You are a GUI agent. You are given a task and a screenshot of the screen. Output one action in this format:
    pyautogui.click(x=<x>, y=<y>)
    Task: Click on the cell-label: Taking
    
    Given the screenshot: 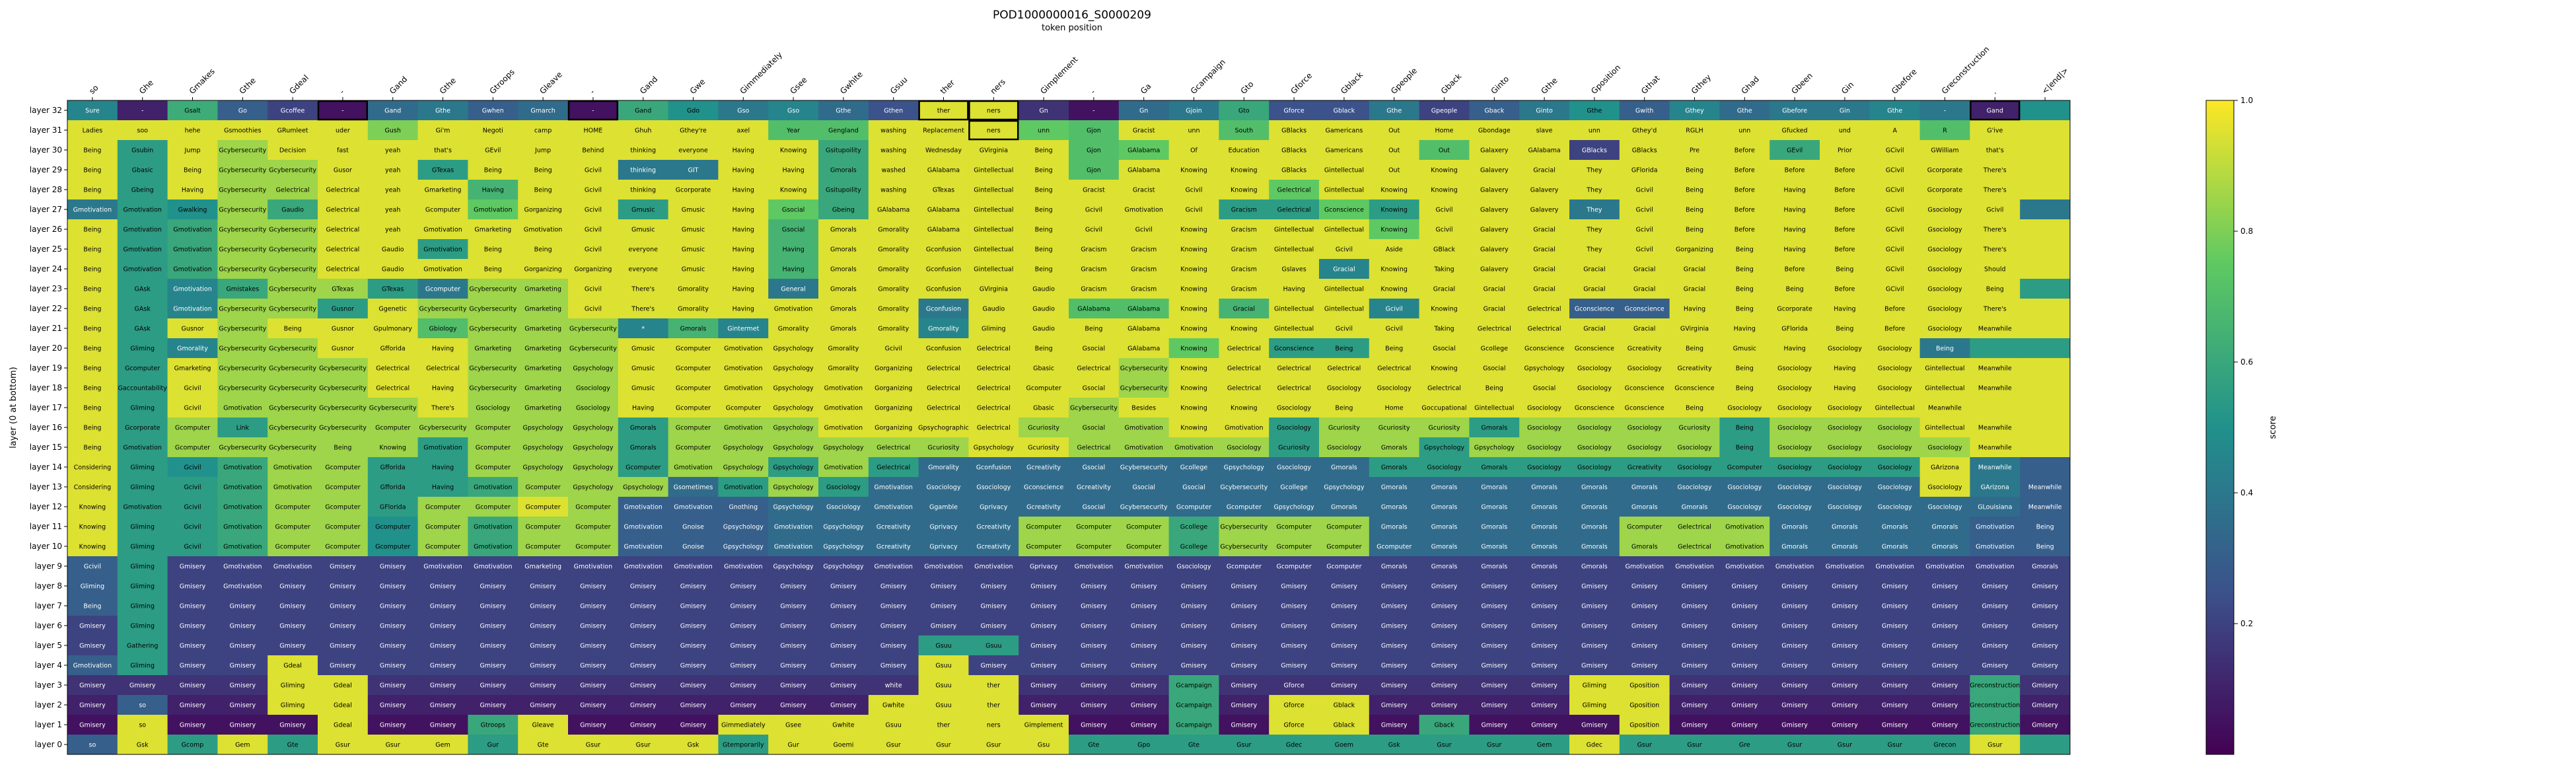 What is the action you would take?
    pyautogui.click(x=1443, y=329)
    